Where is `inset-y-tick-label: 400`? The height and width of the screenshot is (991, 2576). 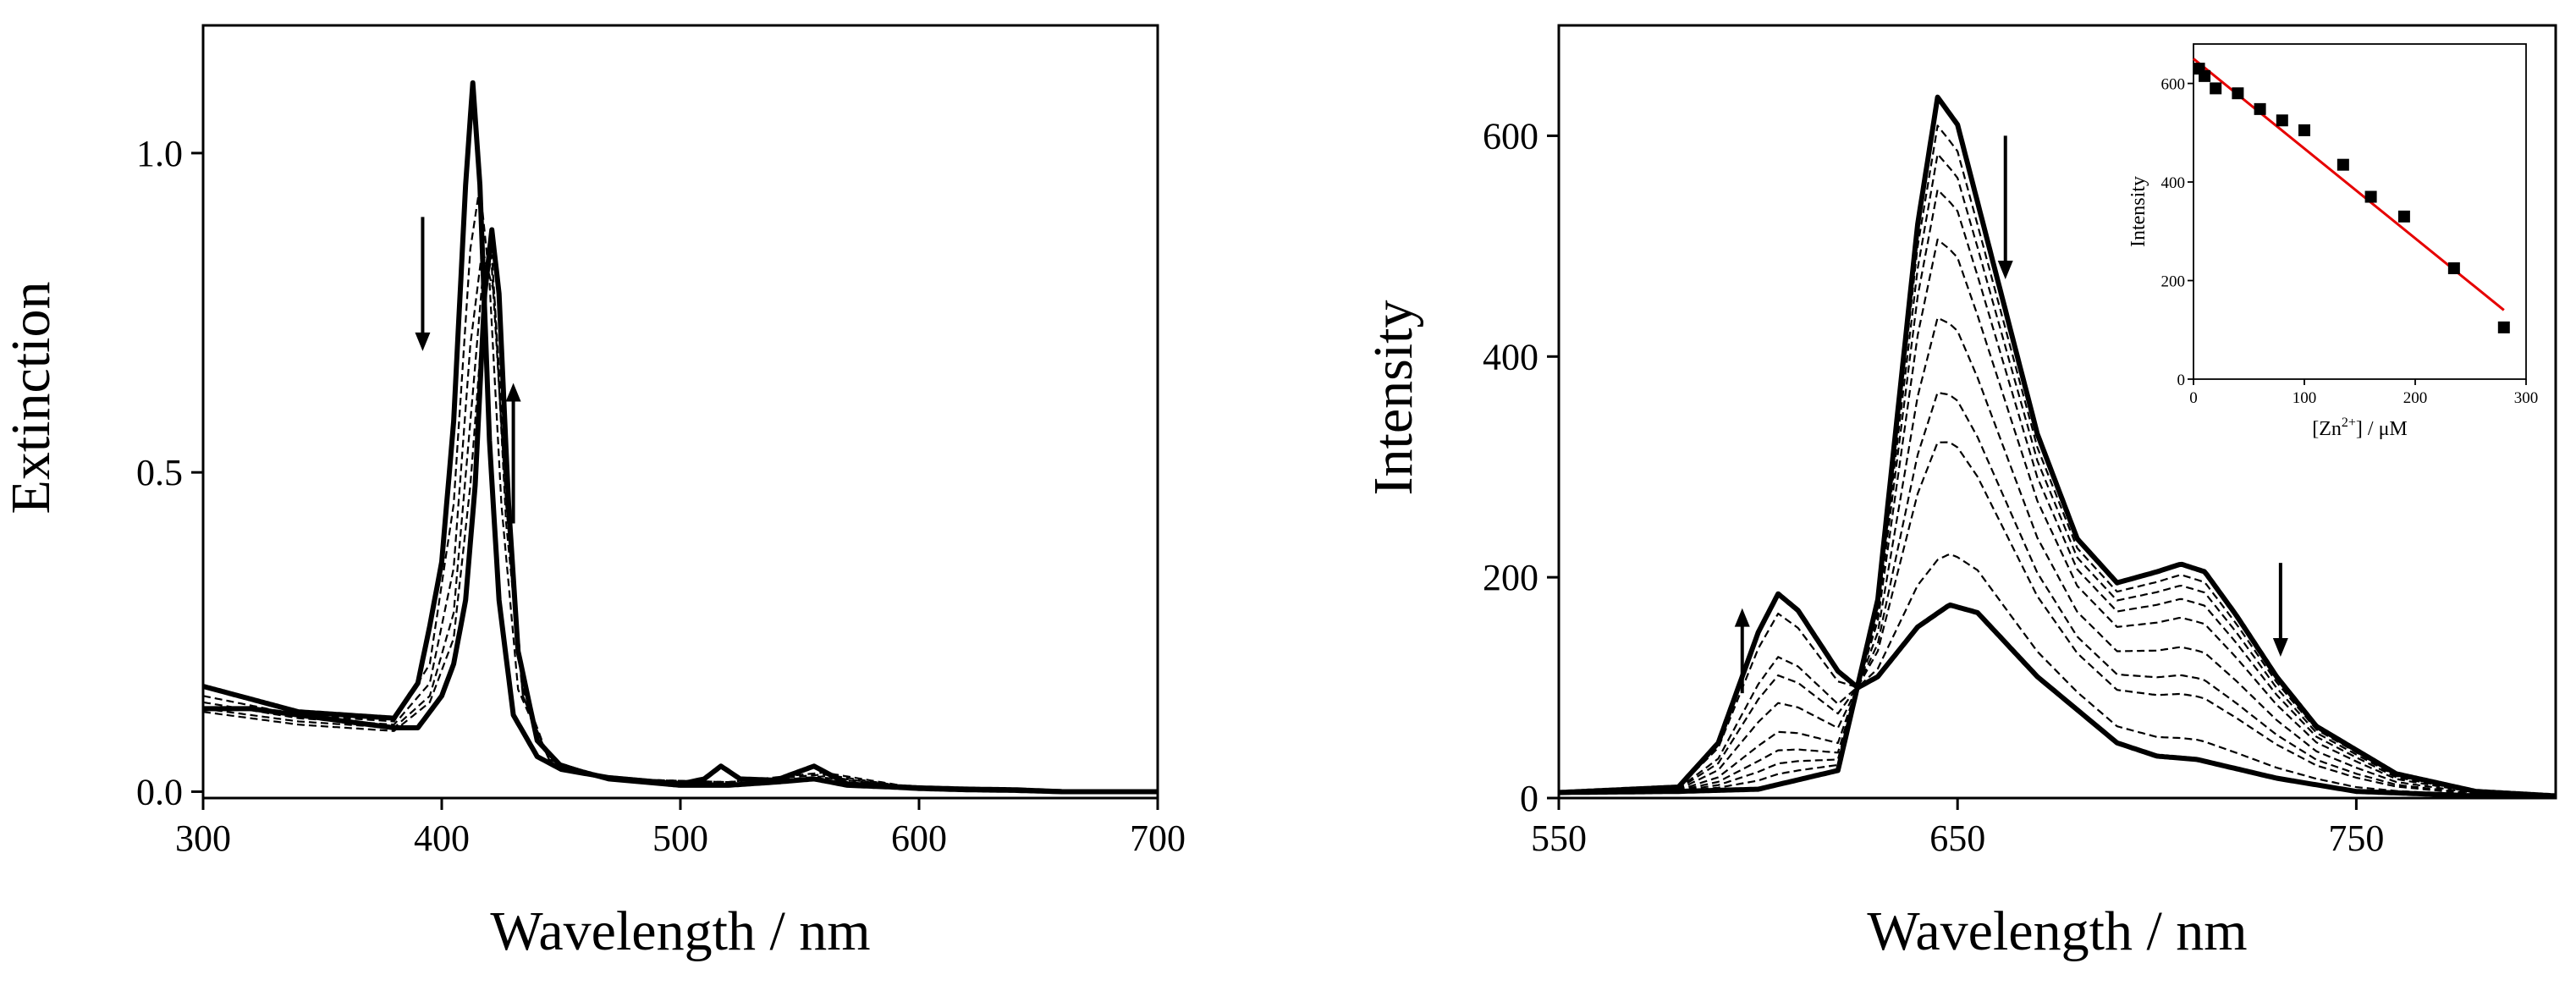 inset-y-tick-label: 400 is located at coordinates (2173, 183).